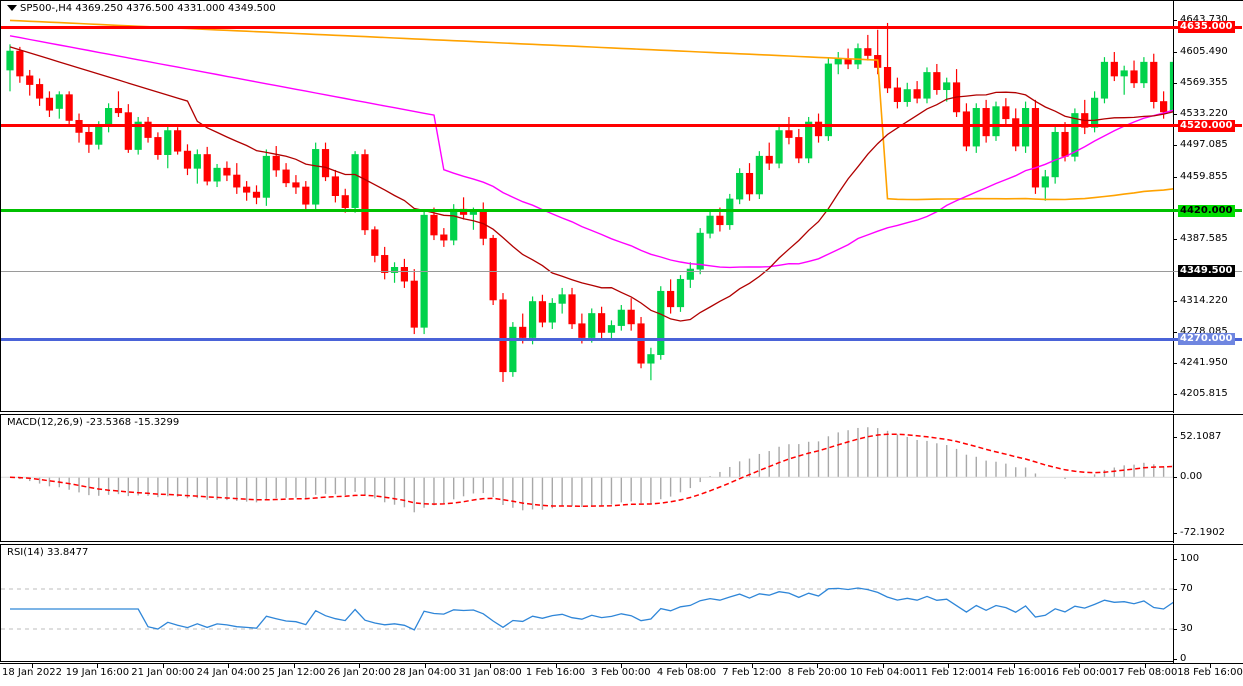 This screenshot has width=1243, height=686. Describe the element at coordinates (1175, 438) in the screenshot. I see `macd-axis-tick` at that location.